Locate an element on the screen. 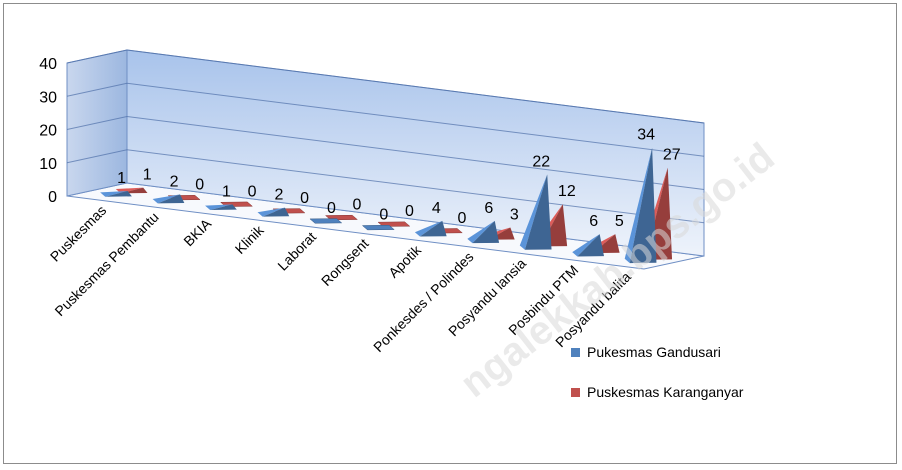  legend-item: Puskesmas Karanganyar is located at coordinates (657, 392).